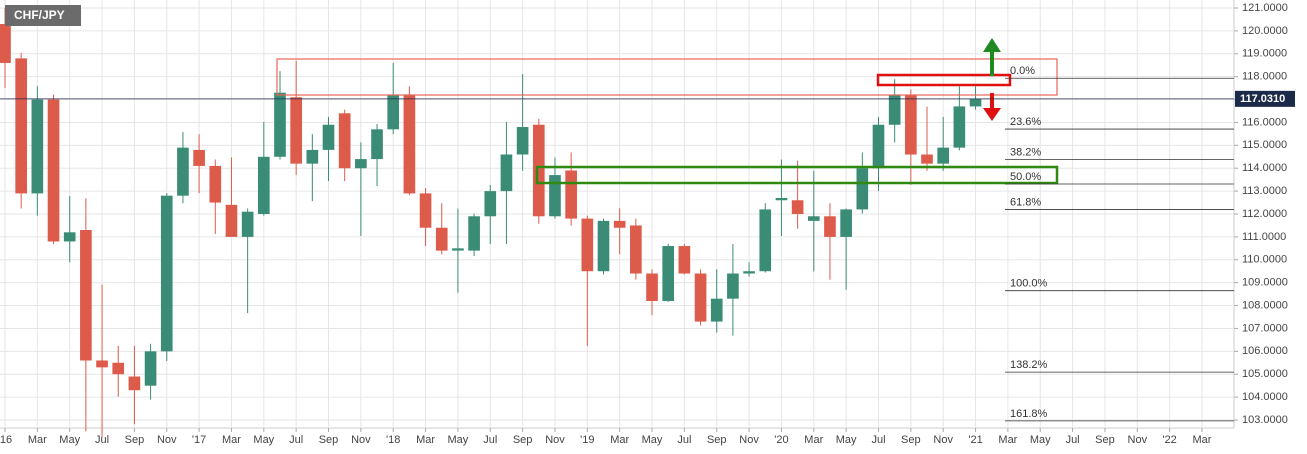 The image size is (1307, 454). Describe the element at coordinates (1265, 8) in the screenshot. I see `y-tick-label: 121.0000` at that location.